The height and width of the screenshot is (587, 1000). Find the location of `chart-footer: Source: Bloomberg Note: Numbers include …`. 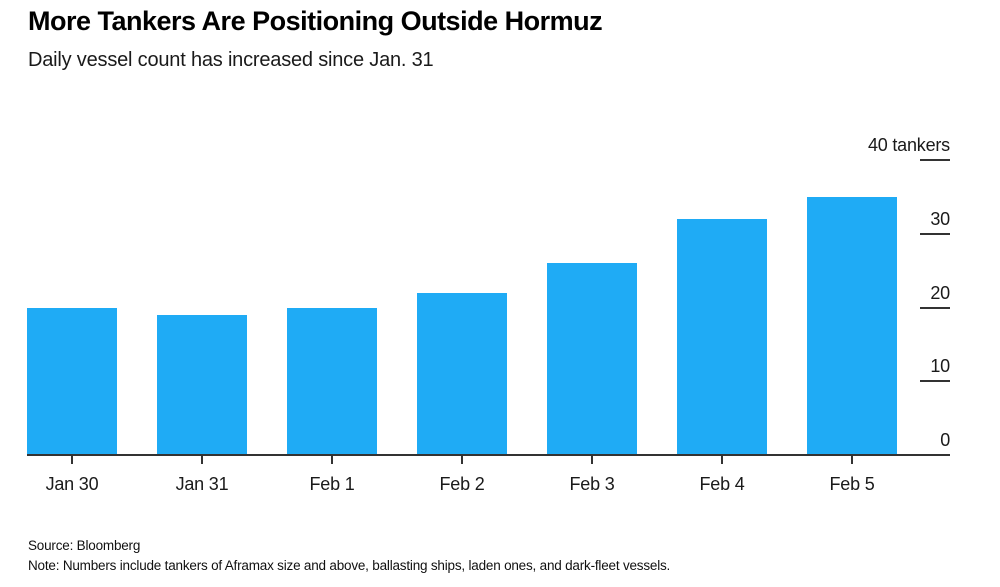

chart-footer: Source: Bloomberg Note: Numbers include … is located at coordinates (349, 556).